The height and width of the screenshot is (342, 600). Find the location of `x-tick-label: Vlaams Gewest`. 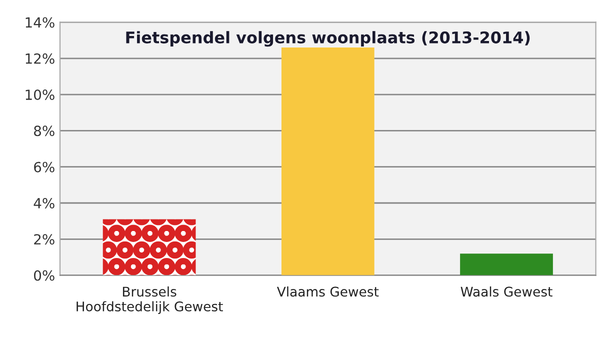

x-tick-label: Vlaams Gewest is located at coordinates (327, 291).